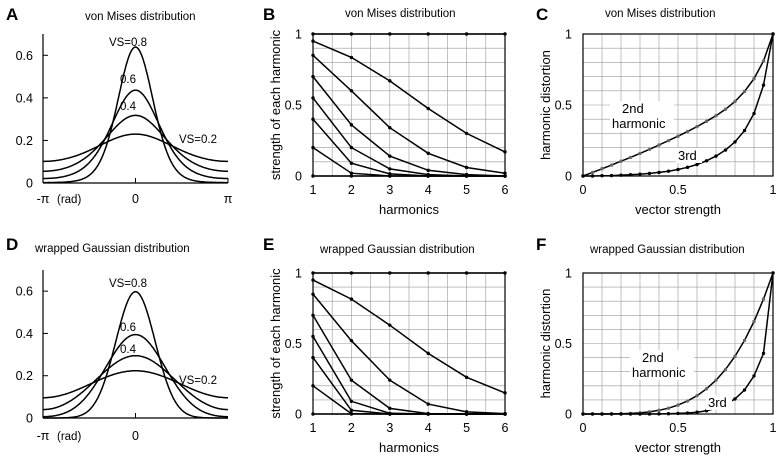 The image size is (780, 468). What do you see at coordinates (198, 381) in the screenshot?
I see `curve-label: VS=0.2` at bounding box center [198, 381].